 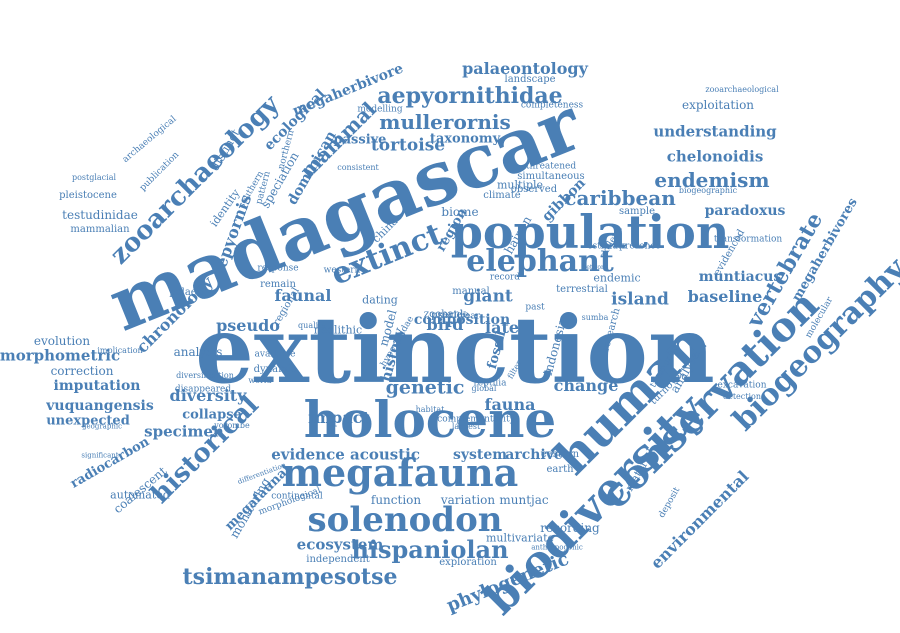 I want to click on cloud-word: fauna, so click(x=510, y=405).